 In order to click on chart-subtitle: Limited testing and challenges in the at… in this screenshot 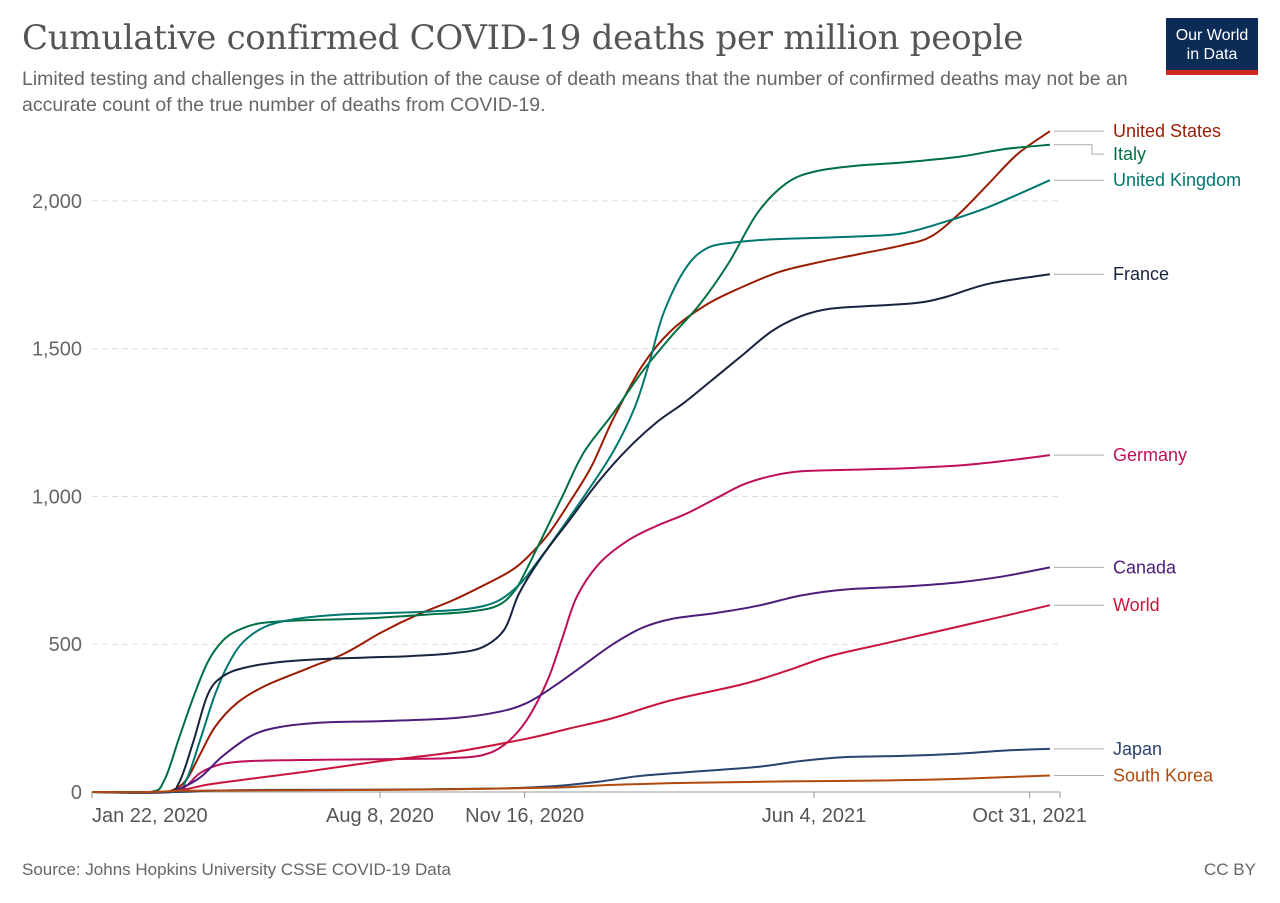, I will do `click(575, 92)`.